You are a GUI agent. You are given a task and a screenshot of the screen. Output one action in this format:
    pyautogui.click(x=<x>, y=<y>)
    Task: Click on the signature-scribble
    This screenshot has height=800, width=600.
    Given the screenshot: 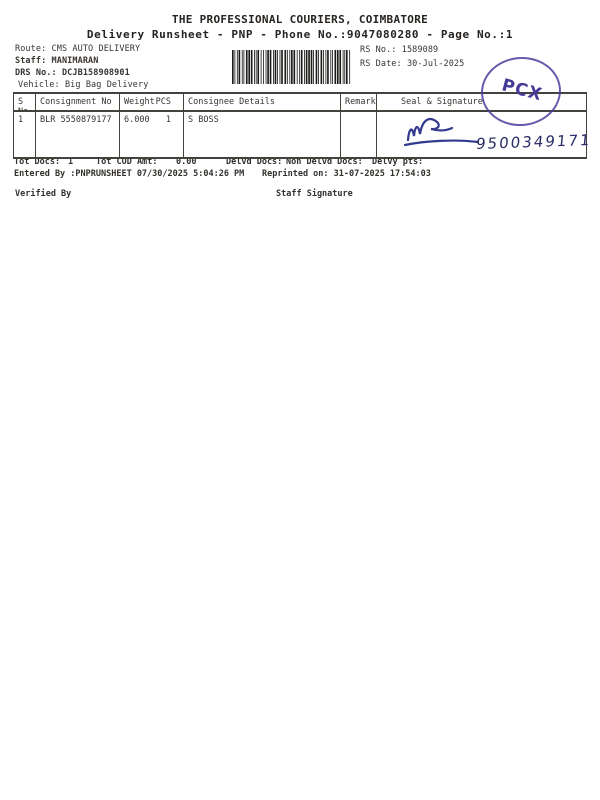 What is the action you would take?
    pyautogui.click(x=441, y=132)
    